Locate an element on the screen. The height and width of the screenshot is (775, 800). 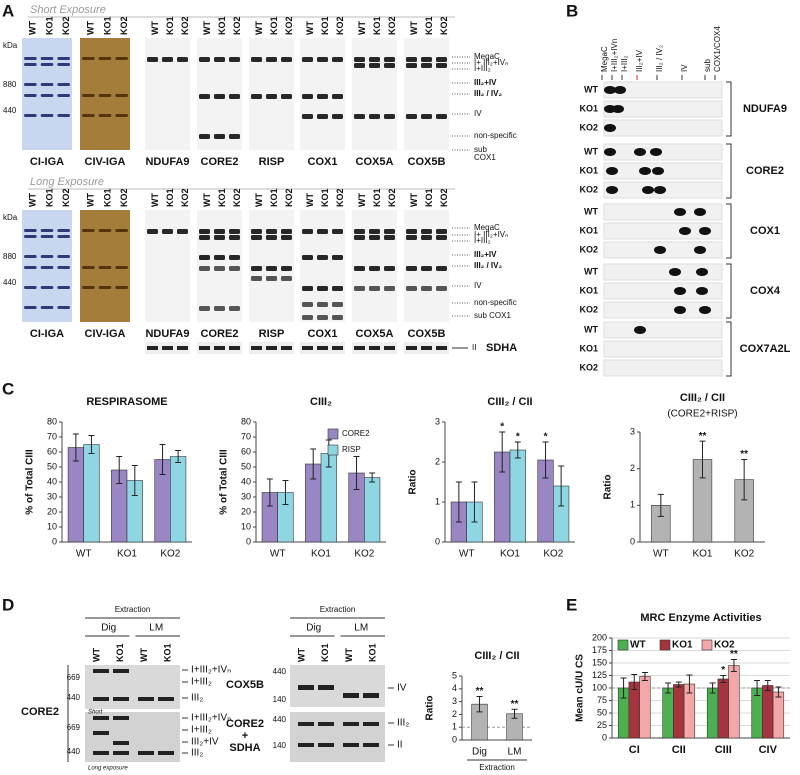
y-tick-label: 125 is located at coordinates (599, 675).